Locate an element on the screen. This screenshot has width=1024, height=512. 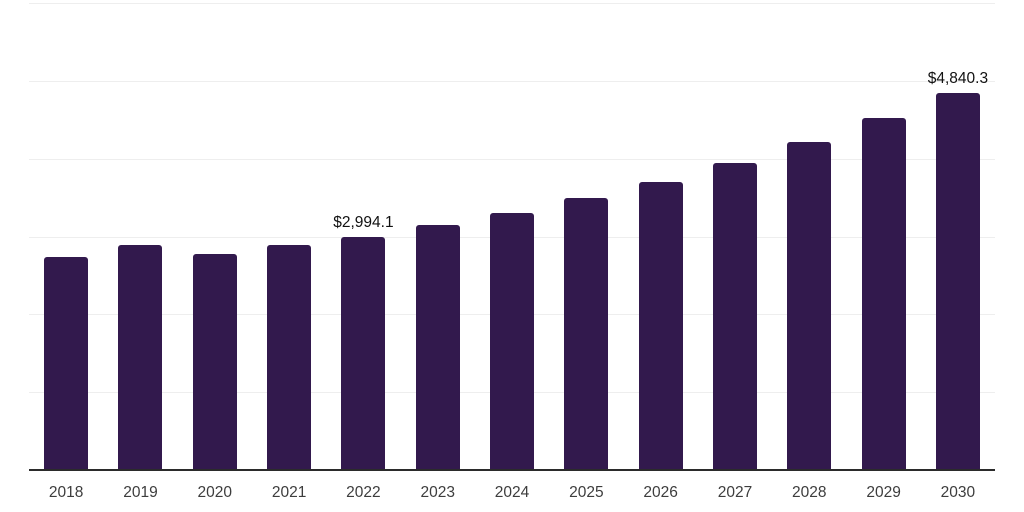
bar-2026 is located at coordinates (660, 326).